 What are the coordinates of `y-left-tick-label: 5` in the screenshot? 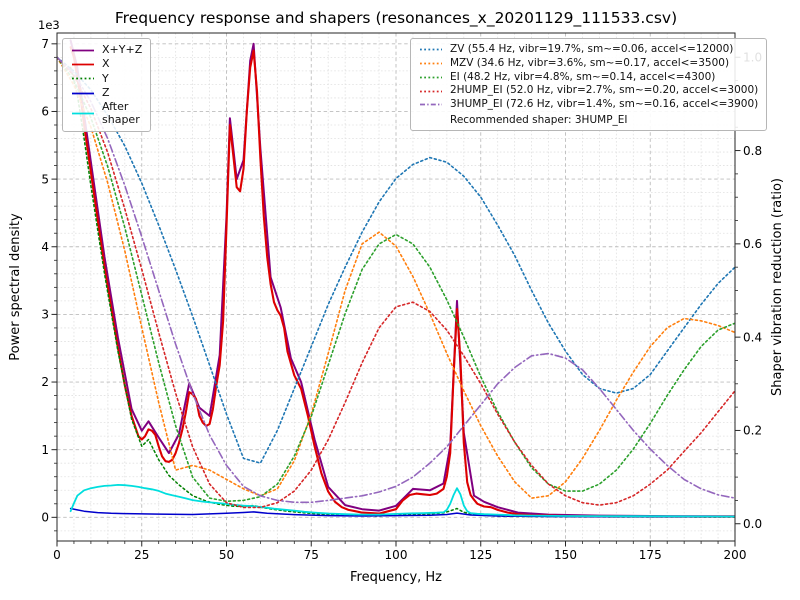 It's located at (45, 179).